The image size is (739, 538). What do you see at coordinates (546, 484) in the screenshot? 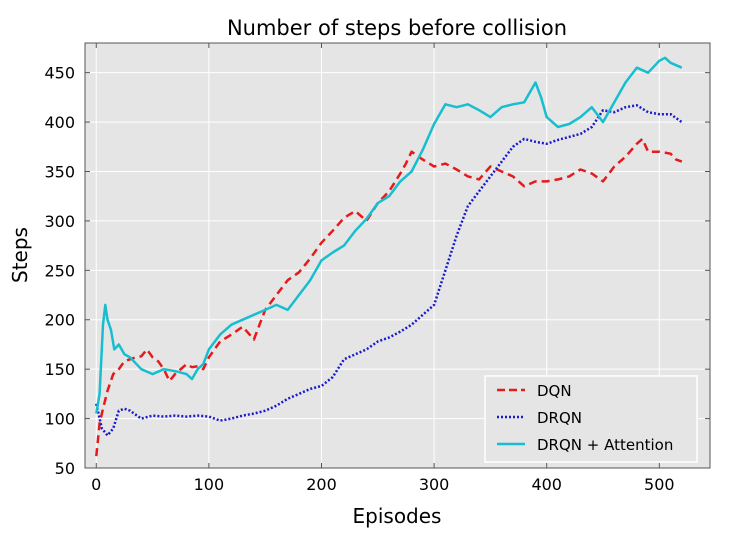
I see `x-tick-label: 400` at bounding box center [546, 484].